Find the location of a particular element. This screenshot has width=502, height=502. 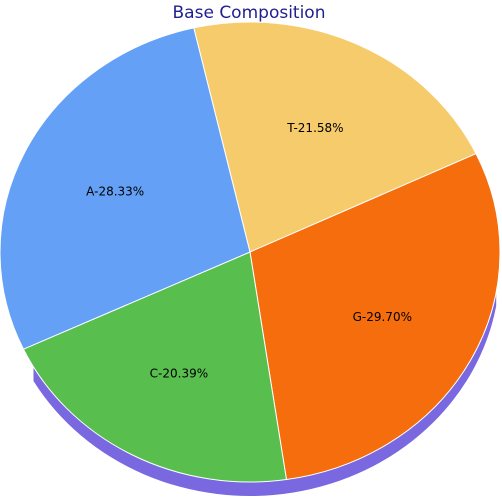

slice-label-a: A-28.33% is located at coordinates (115, 192).